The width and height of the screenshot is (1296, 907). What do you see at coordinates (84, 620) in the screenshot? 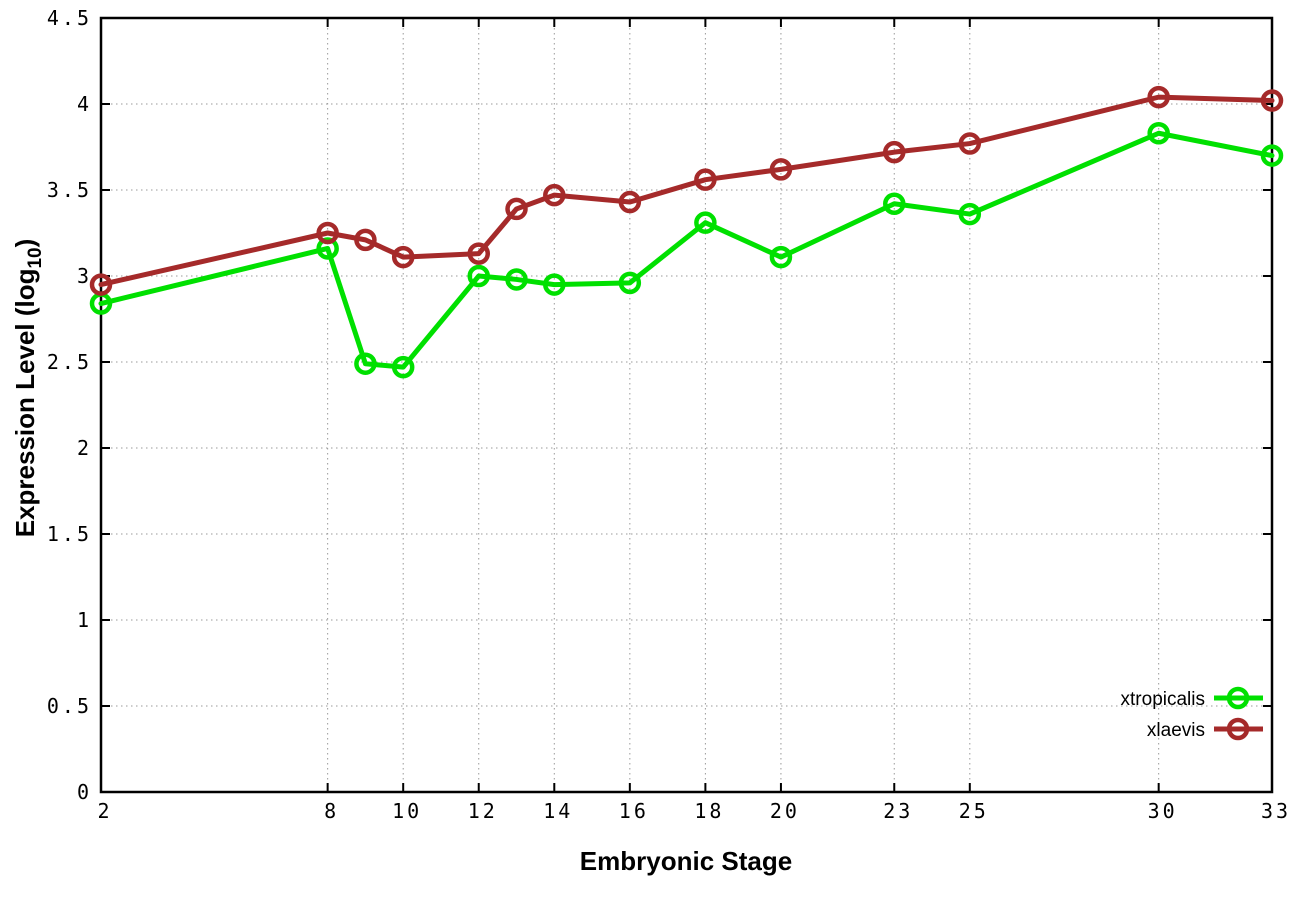
I see `y-tick-label: 1` at bounding box center [84, 620].